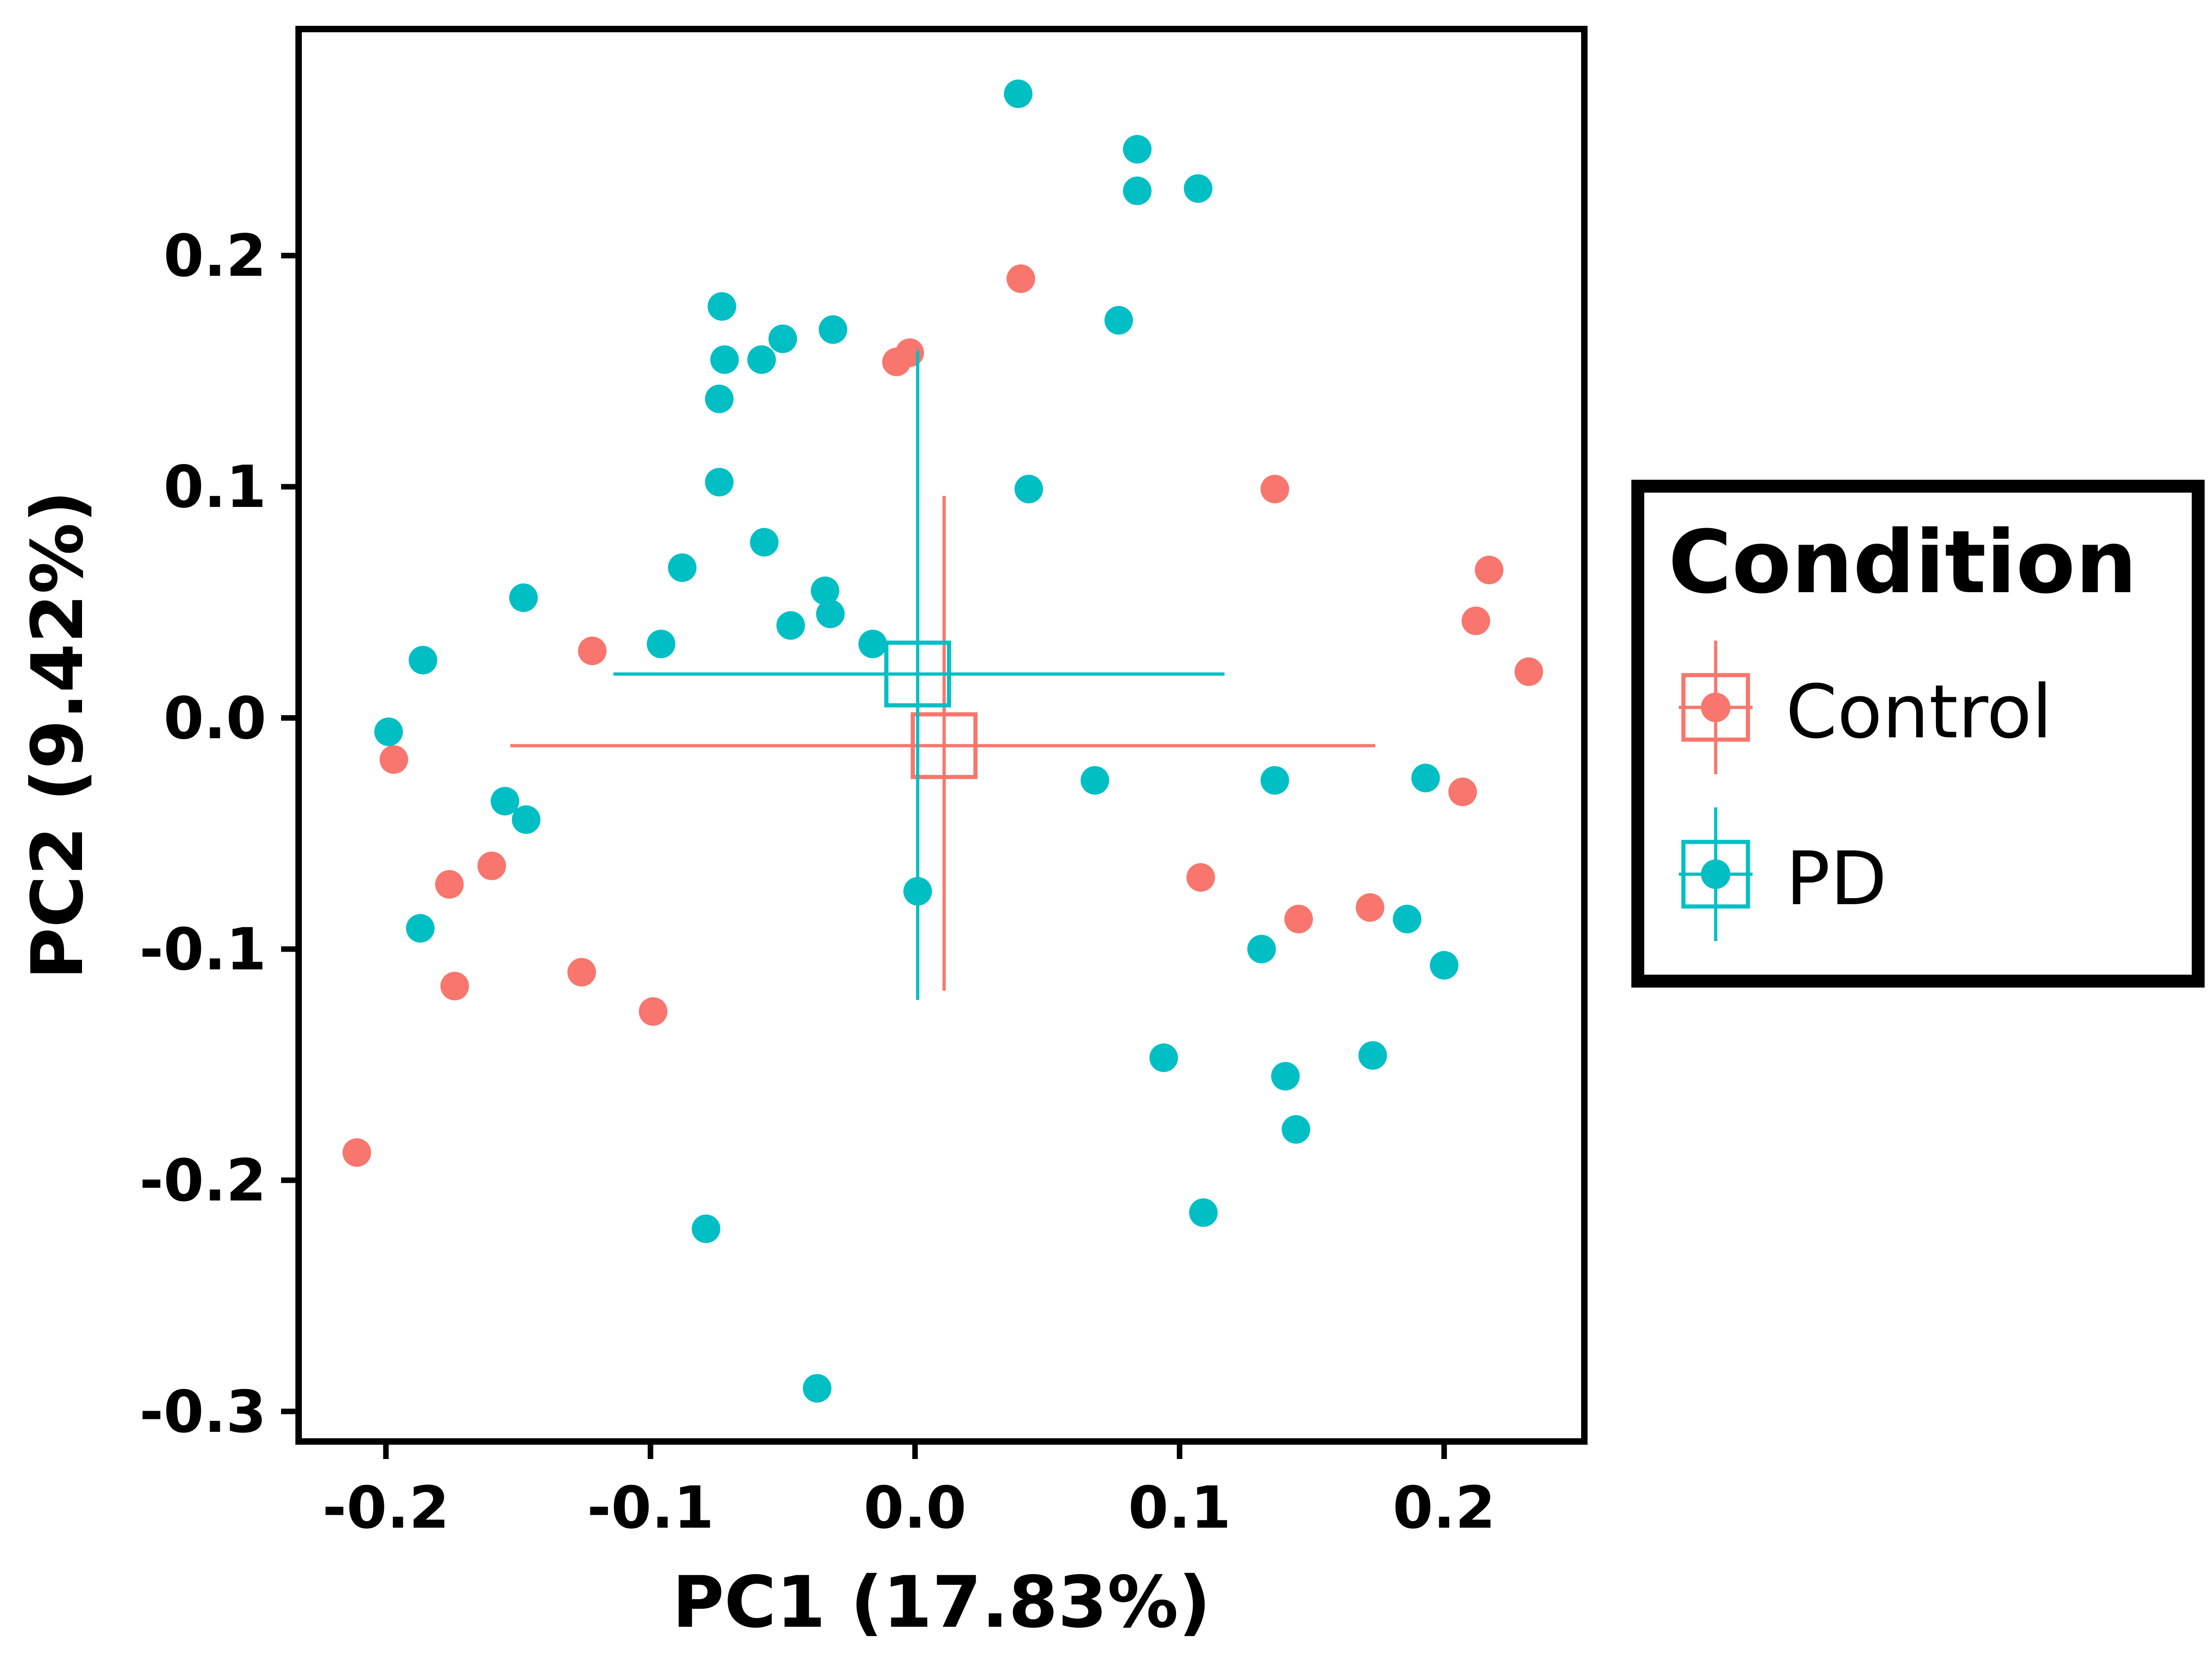 Image resolution: width=2212 pixels, height=1659 pixels. I want to click on y-axis-title: PC2 (9.42%), so click(58, 735).